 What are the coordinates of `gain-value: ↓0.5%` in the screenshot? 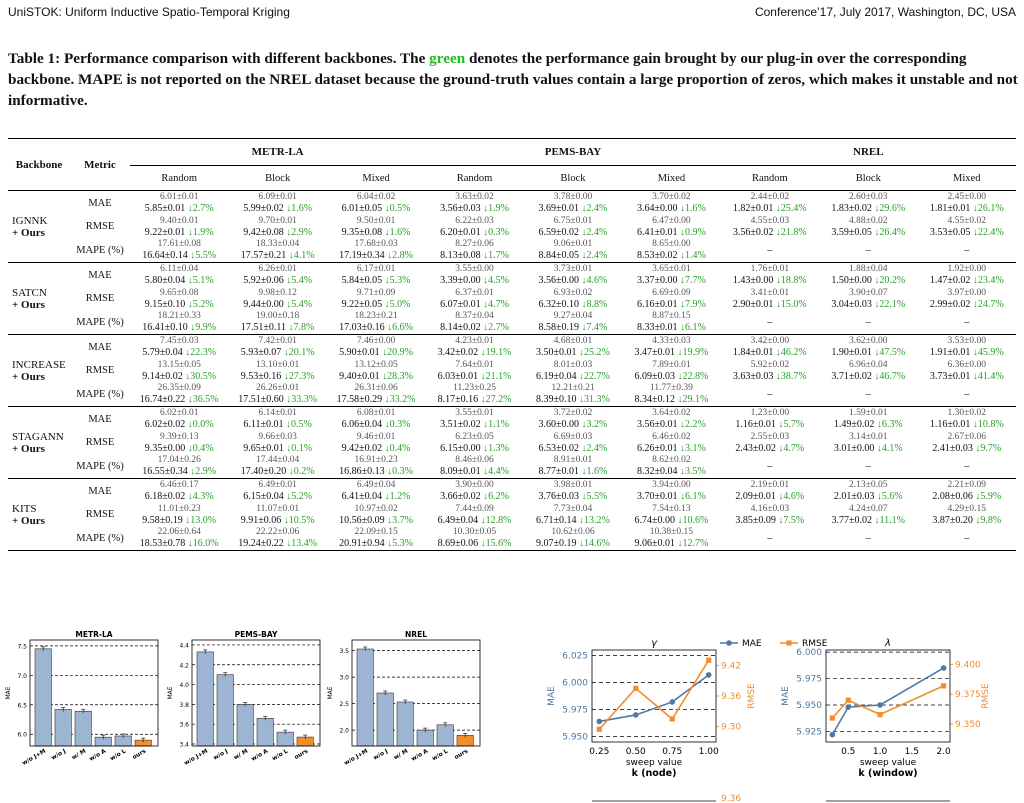 It's located at (397, 208).